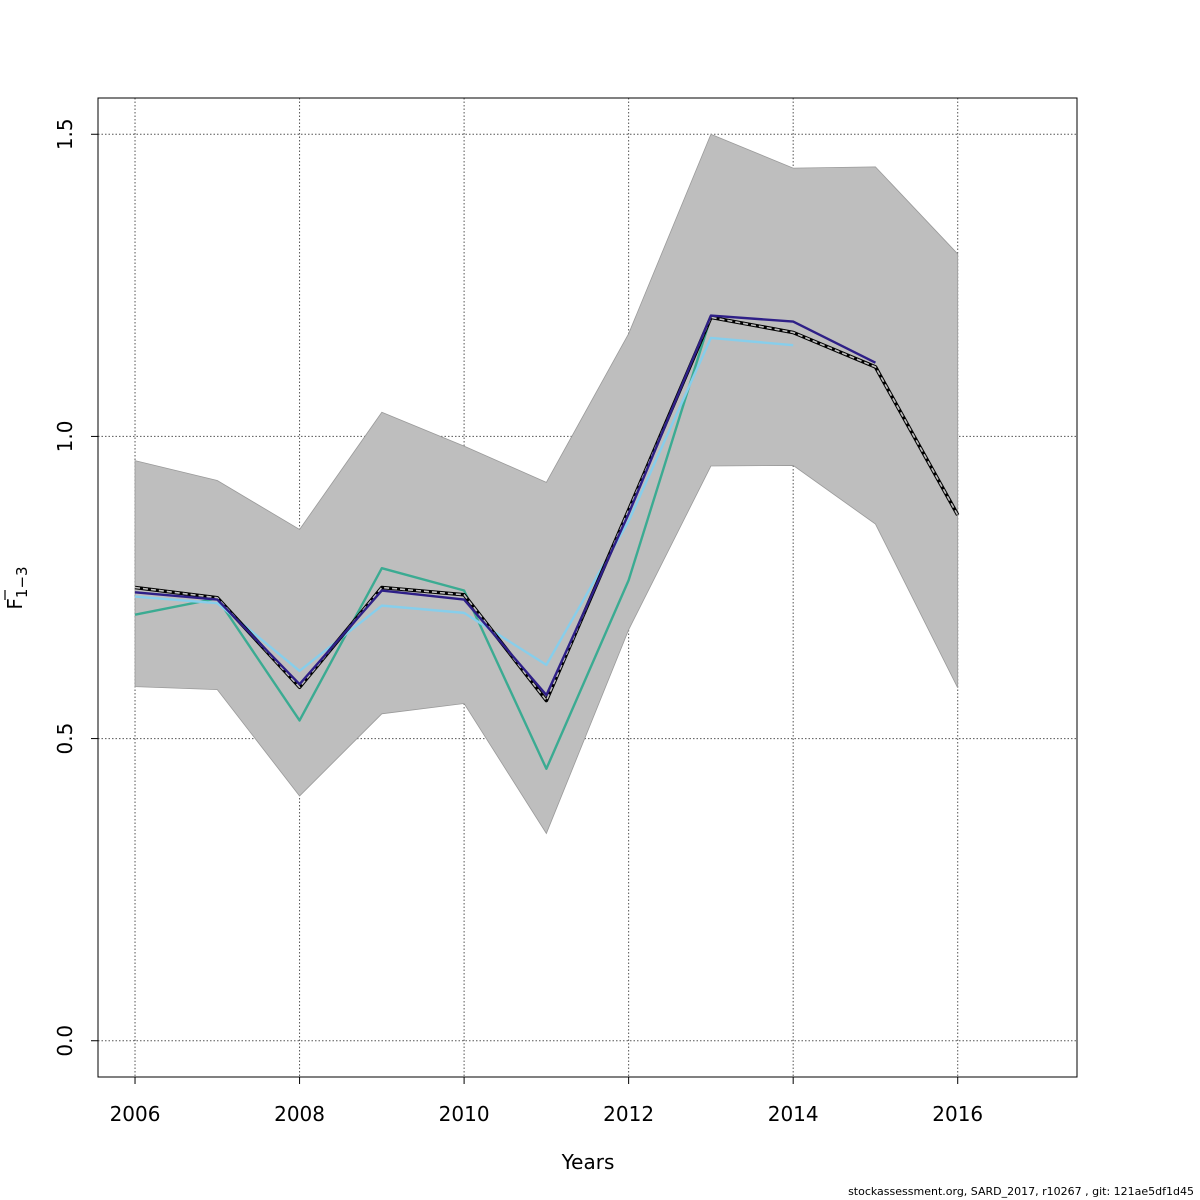 The width and height of the screenshot is (1200, 1200). I want to click on y-tick-label: 1.5, so click(65, 134).